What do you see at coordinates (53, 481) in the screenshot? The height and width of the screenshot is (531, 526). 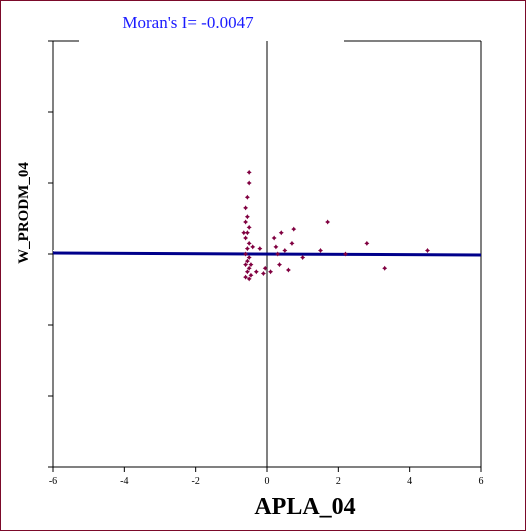 I see `x-tick-label: -6` at bounding box center [53, 481].